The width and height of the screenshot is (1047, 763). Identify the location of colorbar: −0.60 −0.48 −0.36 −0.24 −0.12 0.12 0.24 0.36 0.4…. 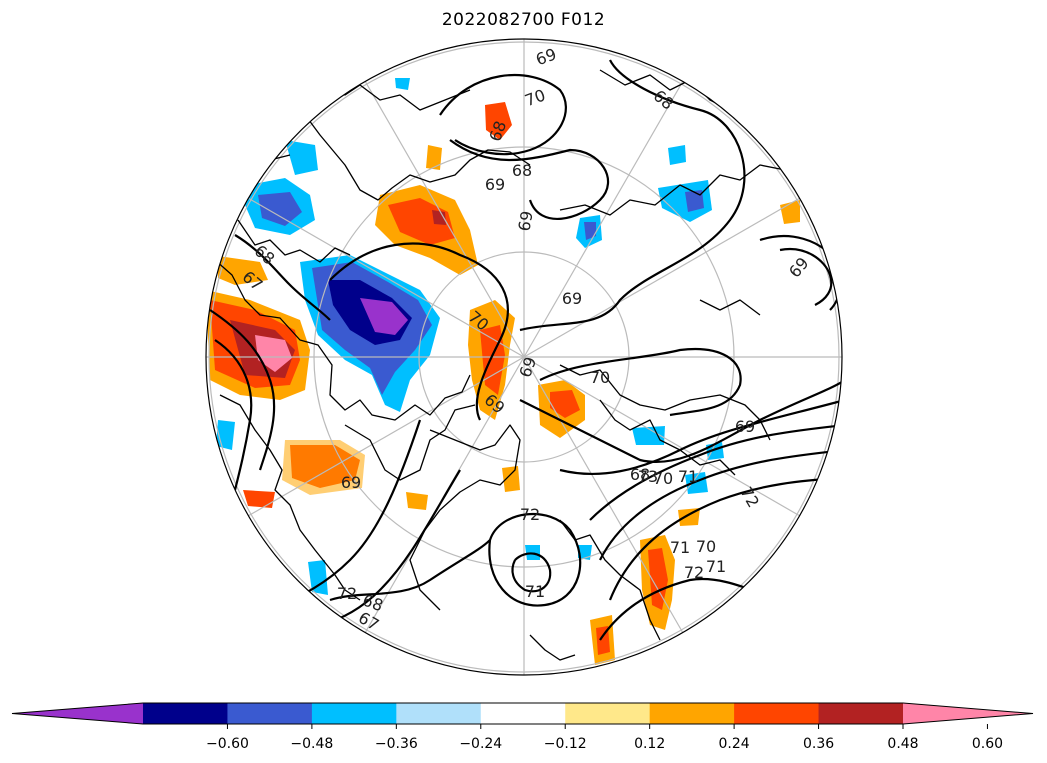
(522, 727).